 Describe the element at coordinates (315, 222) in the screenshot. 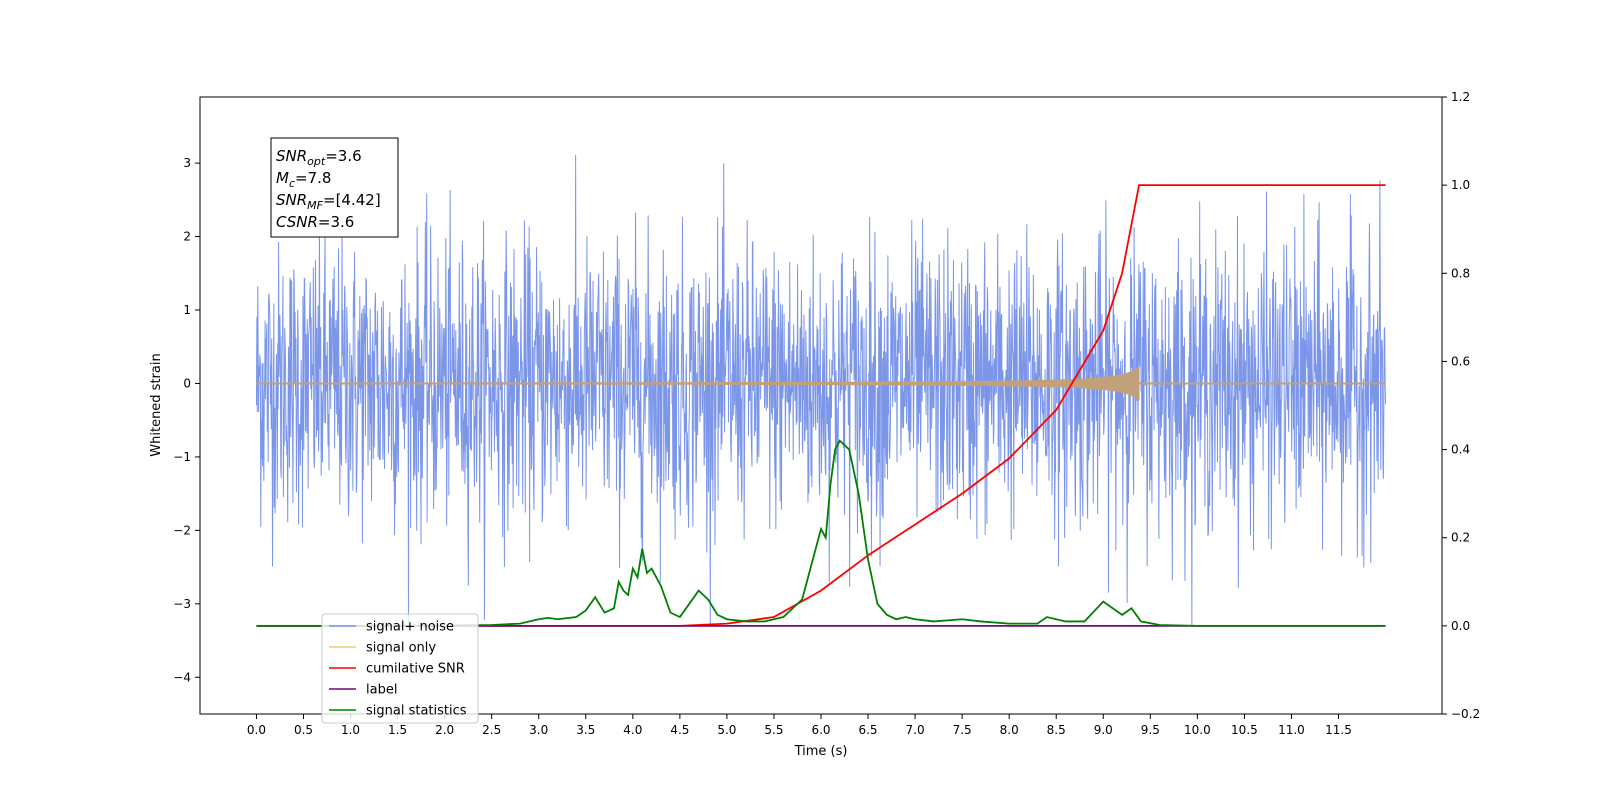

I see `annotation-line: CSNR=3.6` at that location.